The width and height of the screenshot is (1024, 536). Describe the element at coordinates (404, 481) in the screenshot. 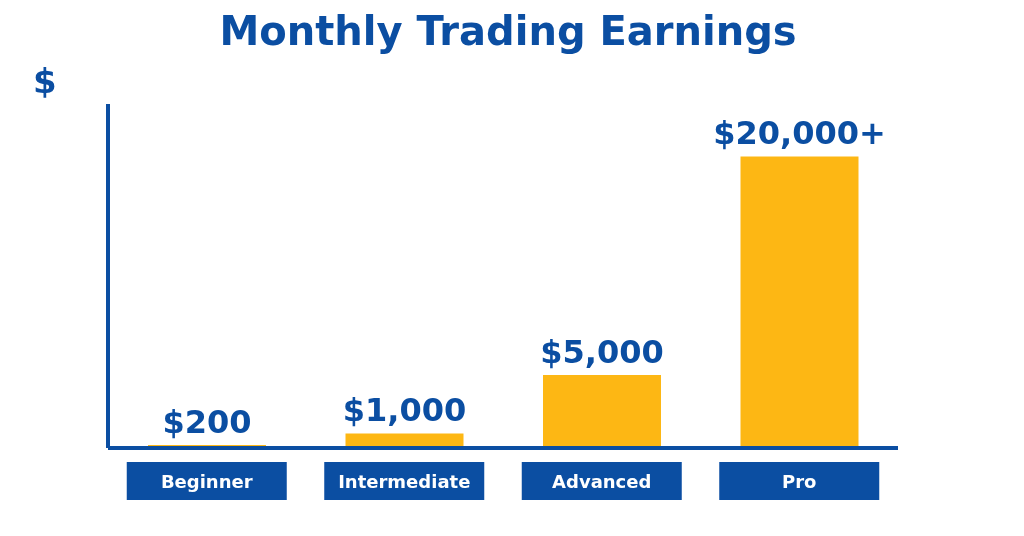

I see `x-tick-label: Intermediate` at that location.